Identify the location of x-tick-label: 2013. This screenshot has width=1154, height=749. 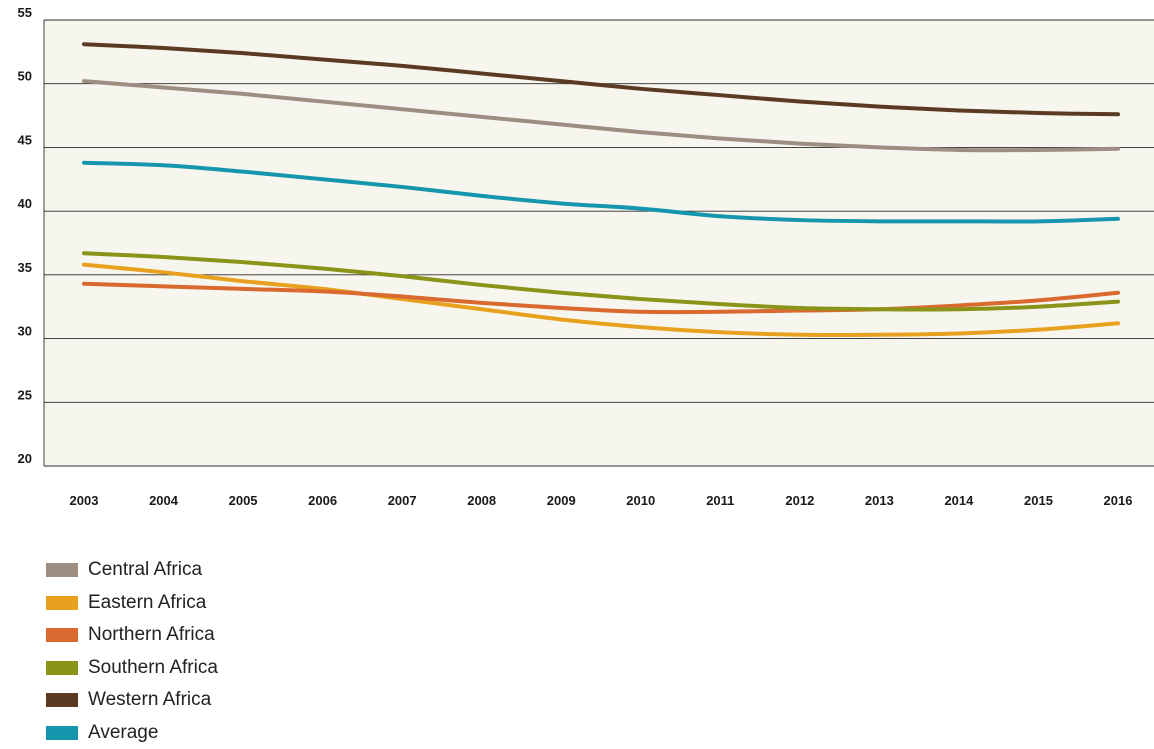
(879, 500).